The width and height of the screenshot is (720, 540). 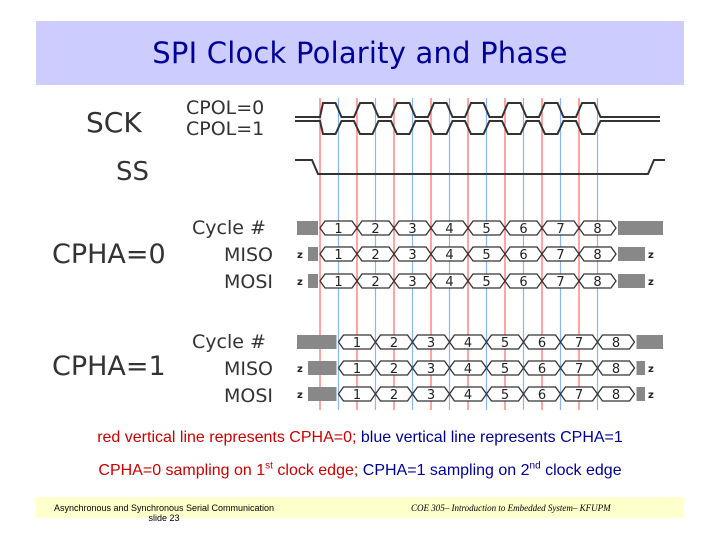 I want to click on cpha0-mosi-cell, so click(x=597, y=281).